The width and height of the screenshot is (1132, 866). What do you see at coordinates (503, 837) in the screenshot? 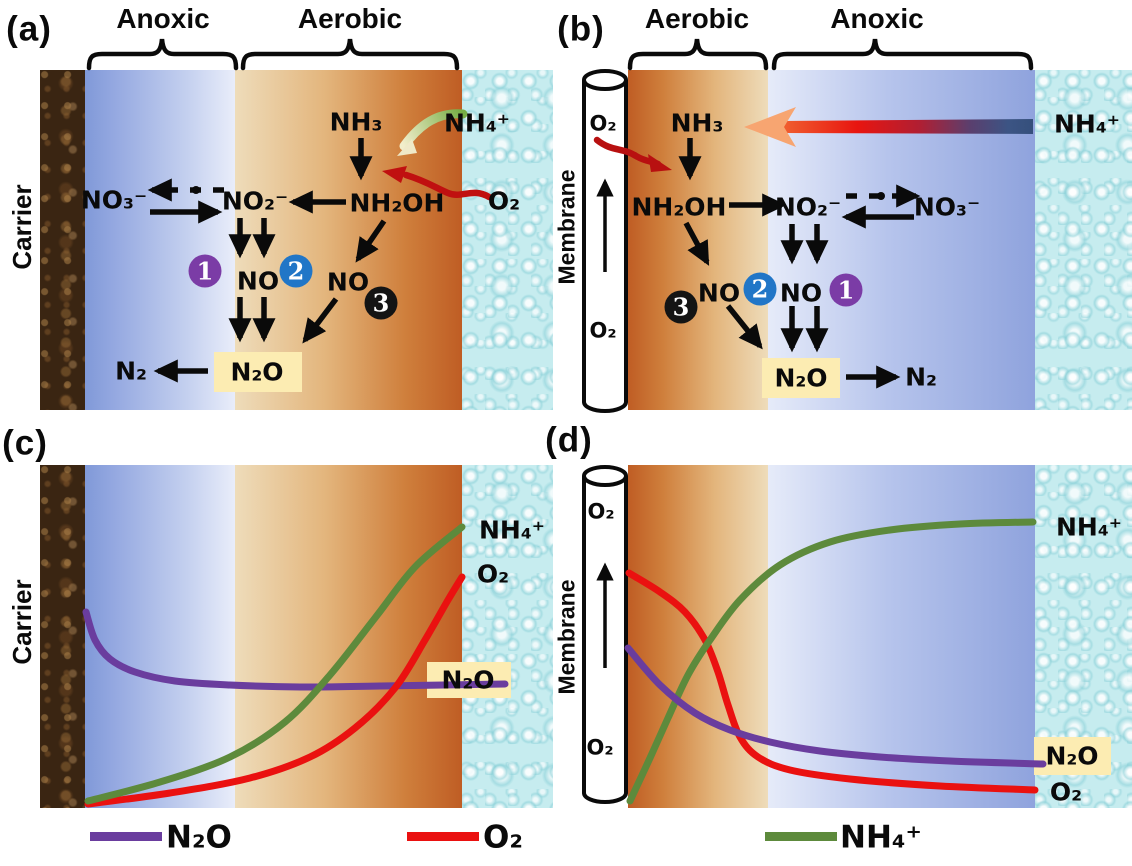
I see `legend-o2-label: O₂` at bounding box center [503, 837].